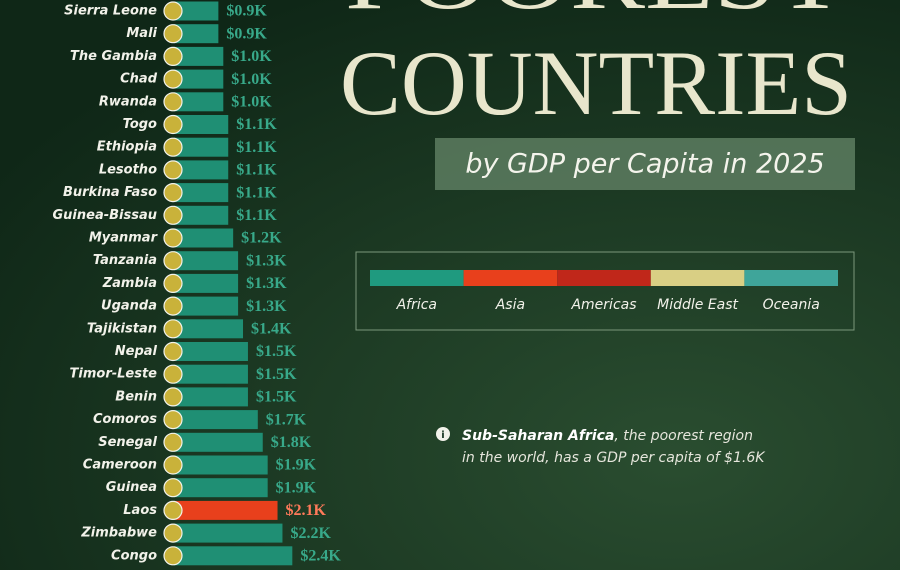 The height and width of the screenshot is (570, 900). What do you see at coordinates (124, 238) in the screenshot?
I see `category-label: Myanmar` at bounding box center [124, 238].